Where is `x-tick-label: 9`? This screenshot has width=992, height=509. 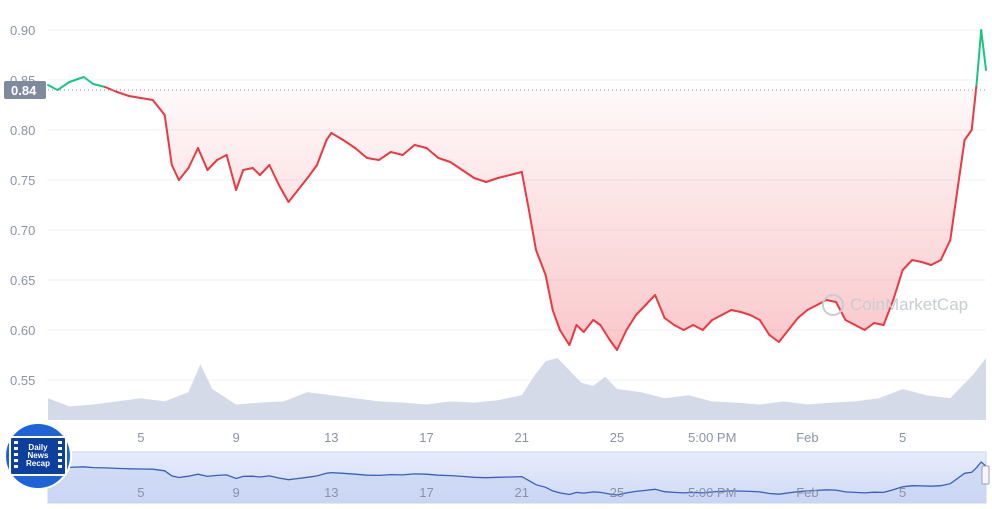
x-tick-label: 9 is located at coordinates (235, 437).